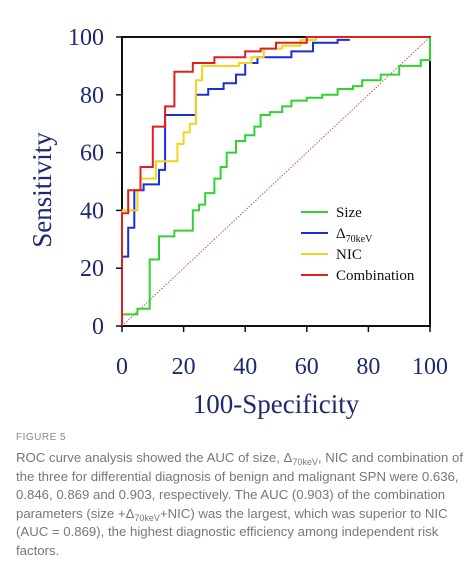  What do you see at coordinates (307, 367) in the screenshot?
I see `x-tick-label: 60` at bounding box center [307, 367].